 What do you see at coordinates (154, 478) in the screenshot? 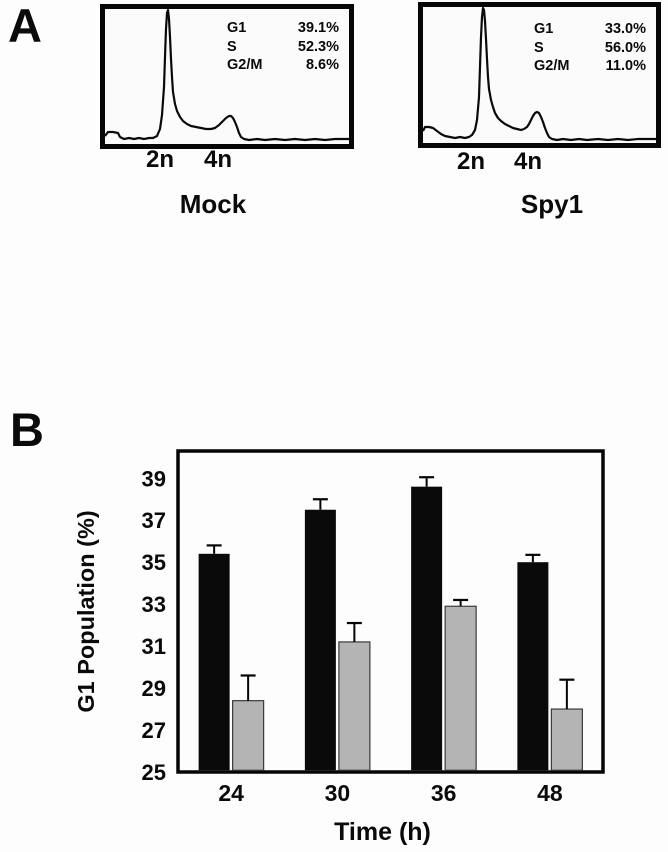
I see `y-tick-label: 39` at bounding box center [154, 478].